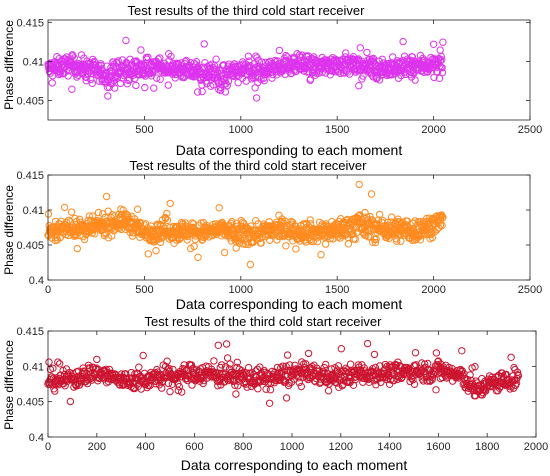  I want to click on y-tick-label: 0.405, so click(30, 403).